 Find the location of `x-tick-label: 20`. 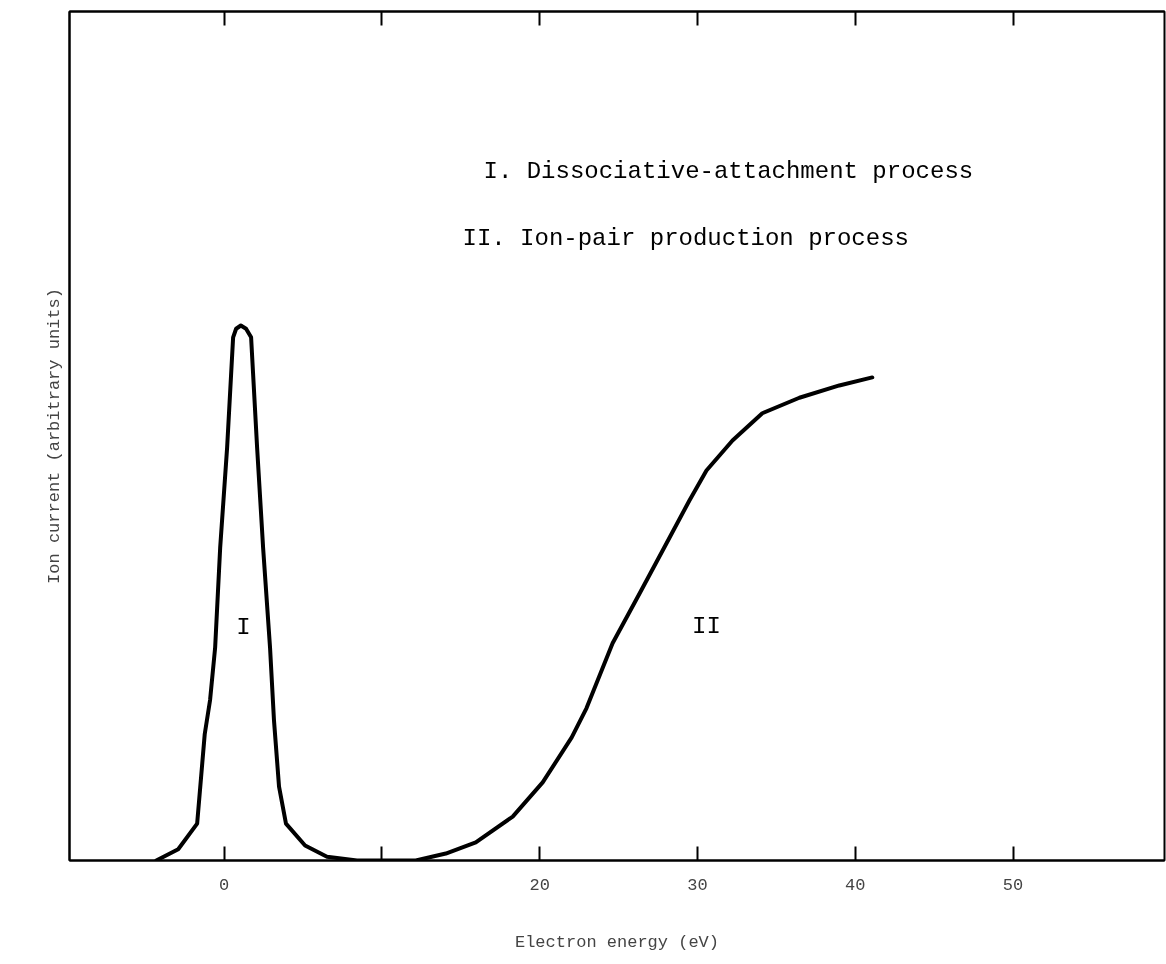

x-tick-label: 20 is located at coordinates (539, 885).